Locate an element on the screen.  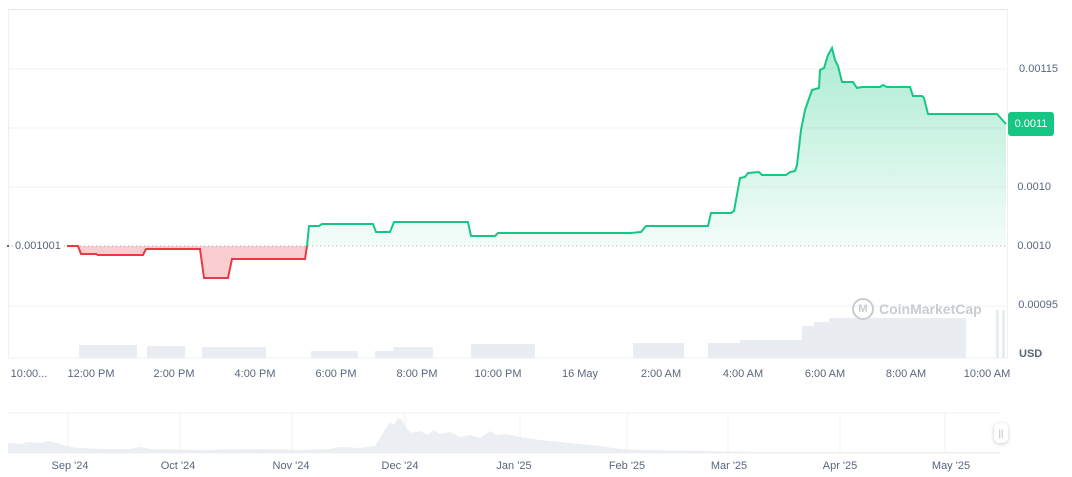
x-tick-label: 12:00 PM is located at coordinates (91, 374).